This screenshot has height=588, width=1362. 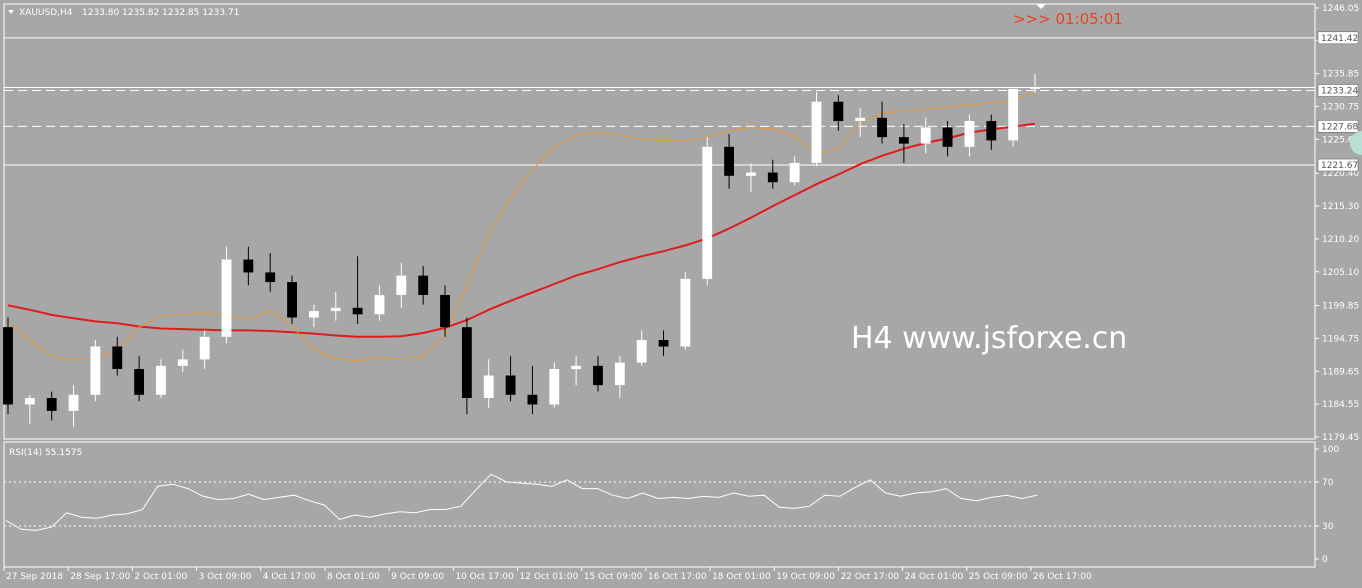 What do you see at coordinates (1340, 438) in the screenshot?
I see `price-tick-label: 1179.45` at bounding box center [1340, 438].